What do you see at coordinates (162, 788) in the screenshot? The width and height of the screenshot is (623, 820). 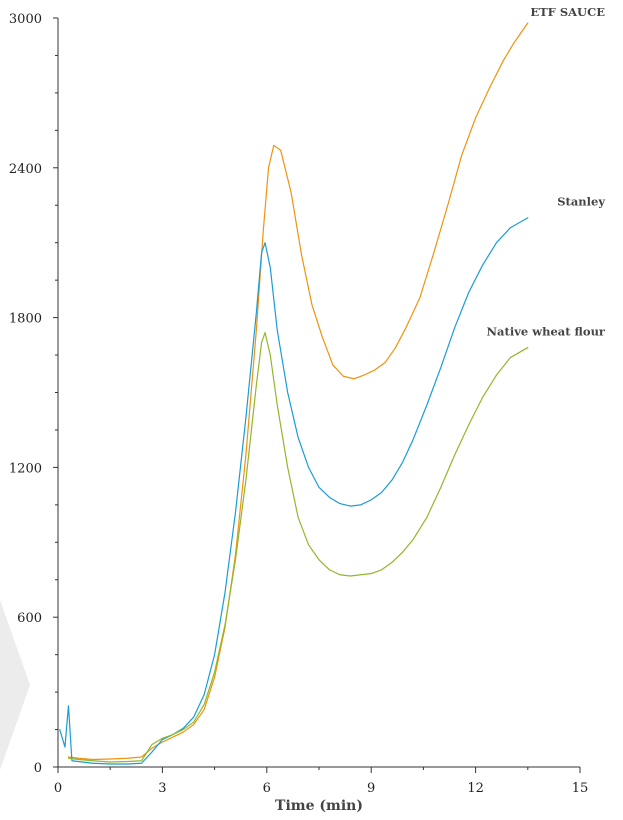 I see `x-tick-label: 3` at bounding box center [162, 788].